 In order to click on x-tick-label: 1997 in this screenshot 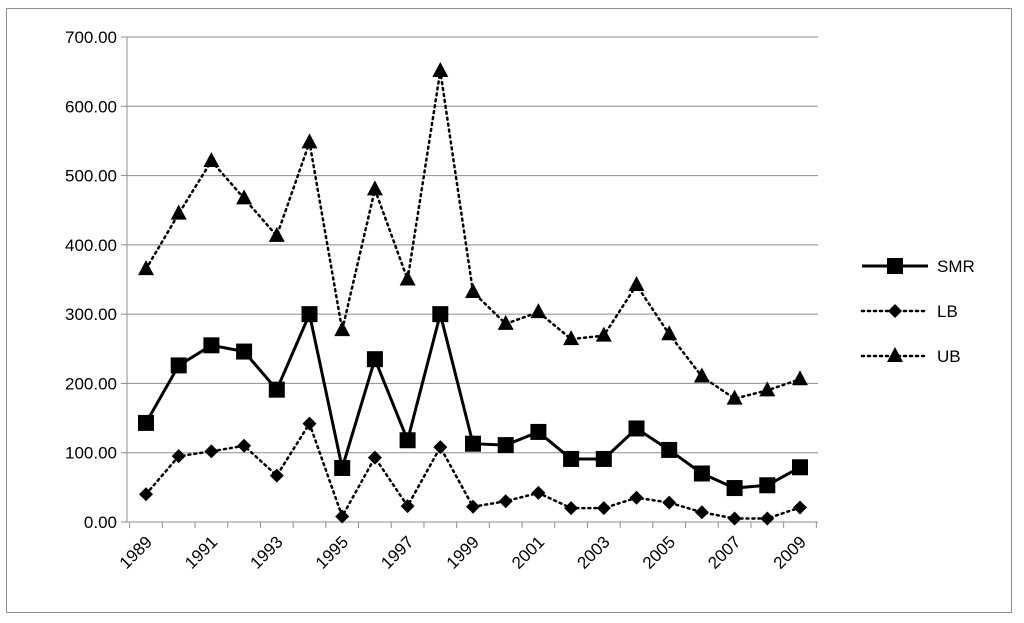, I will do `click(397, 552)`.